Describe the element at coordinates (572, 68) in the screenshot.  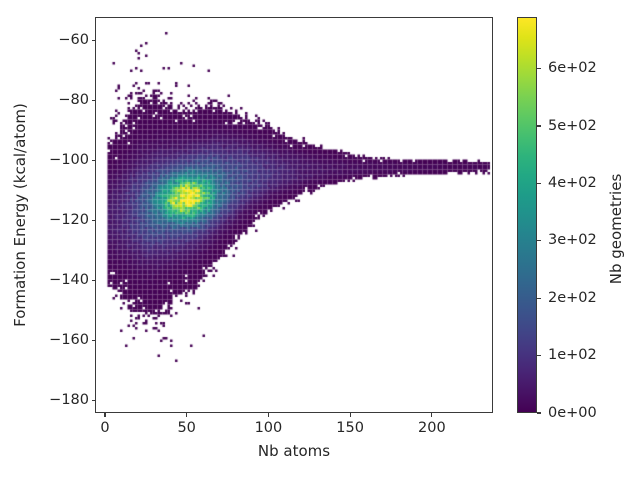
I see `colorbar-tick-label: 6e+02` at that location.